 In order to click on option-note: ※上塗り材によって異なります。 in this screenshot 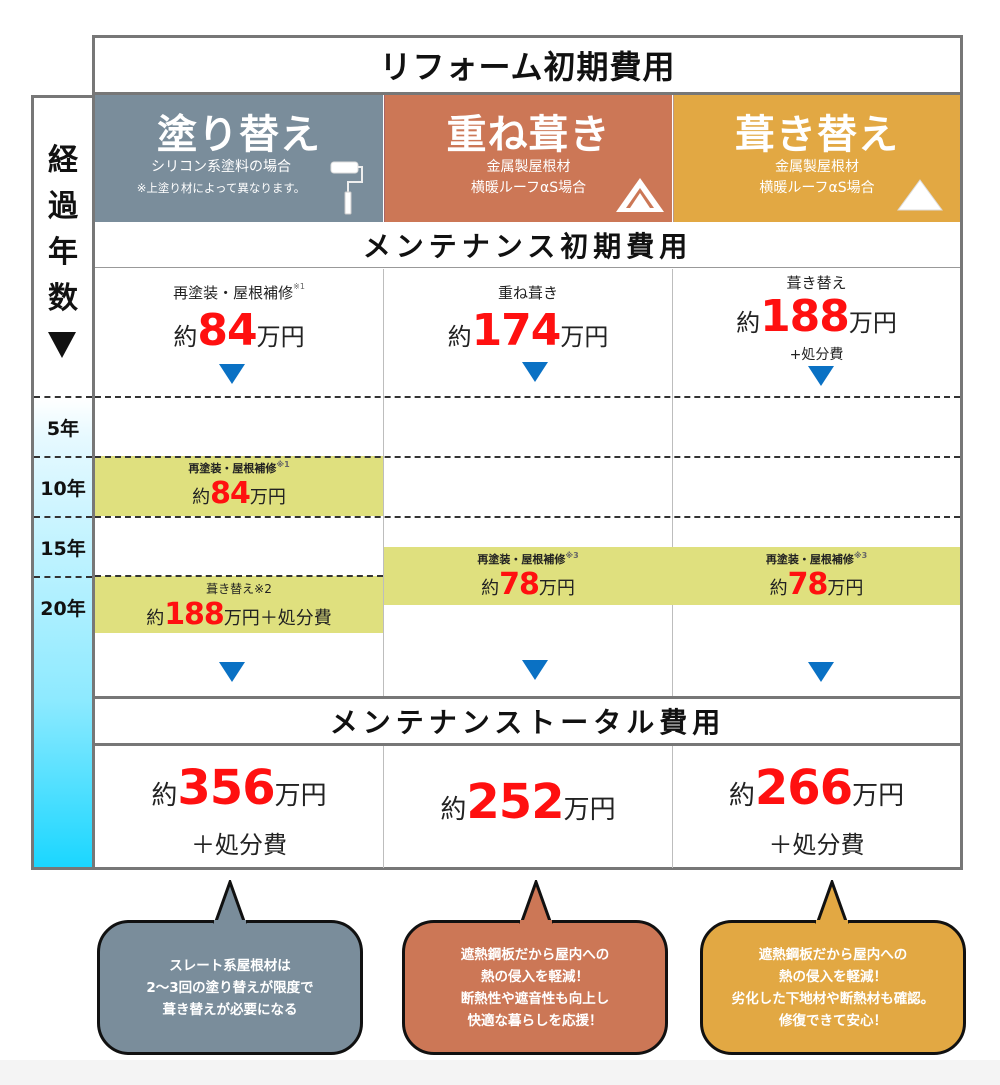, I will do `click(221, 188)`.